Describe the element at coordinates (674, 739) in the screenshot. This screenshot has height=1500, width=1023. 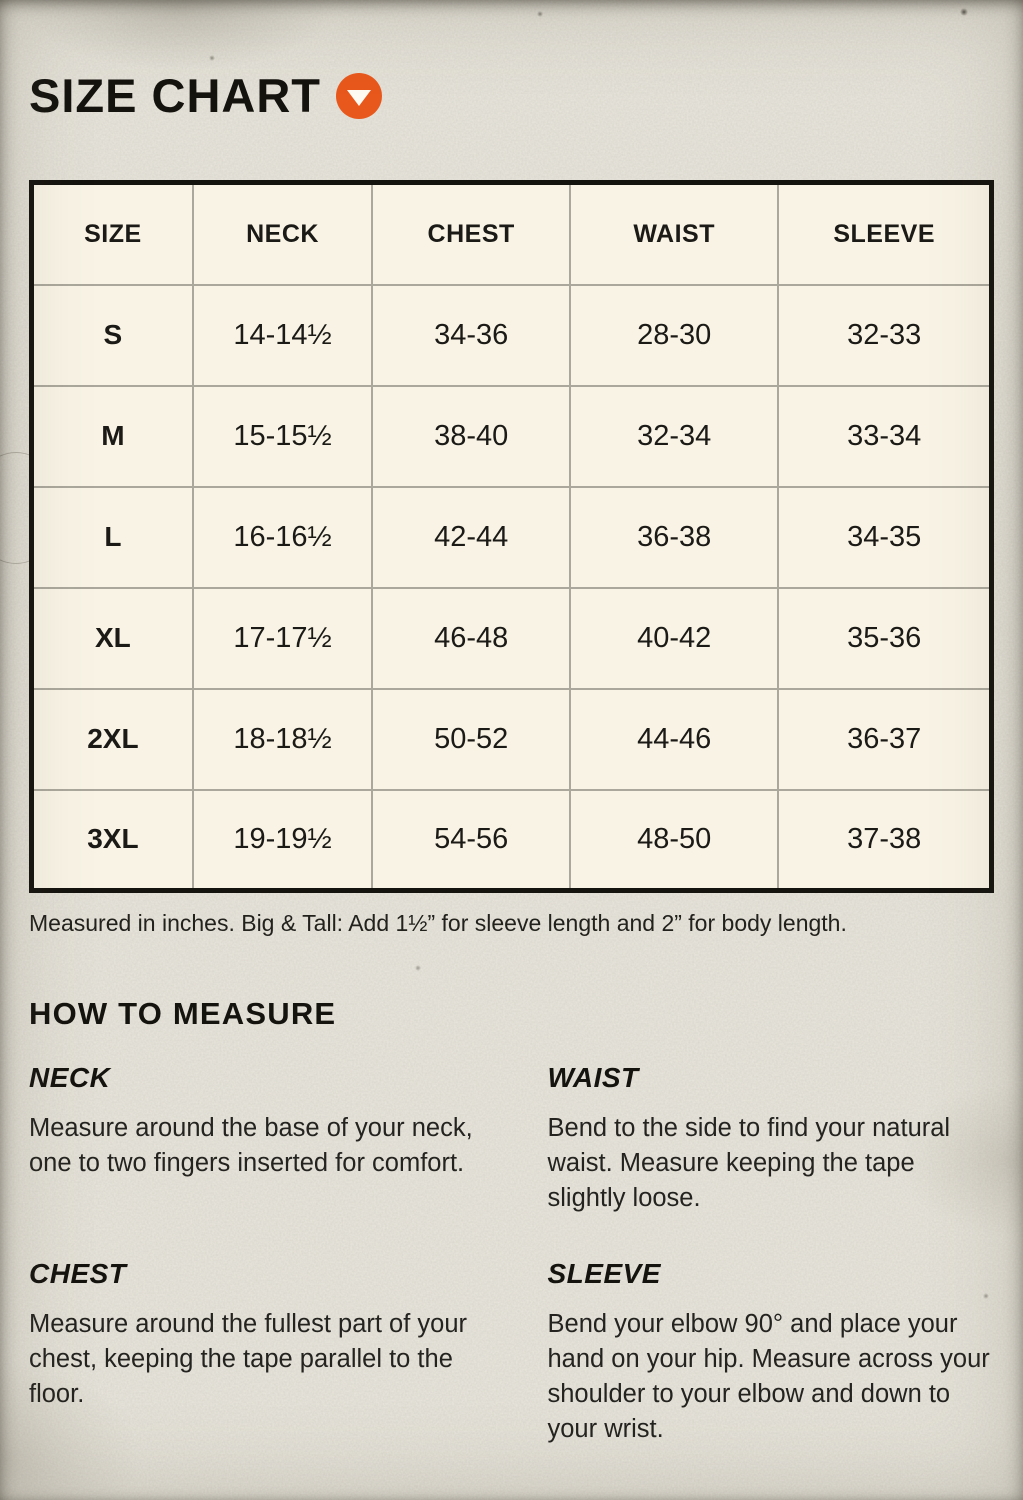
I see `table-cell: 44-46` at that location.